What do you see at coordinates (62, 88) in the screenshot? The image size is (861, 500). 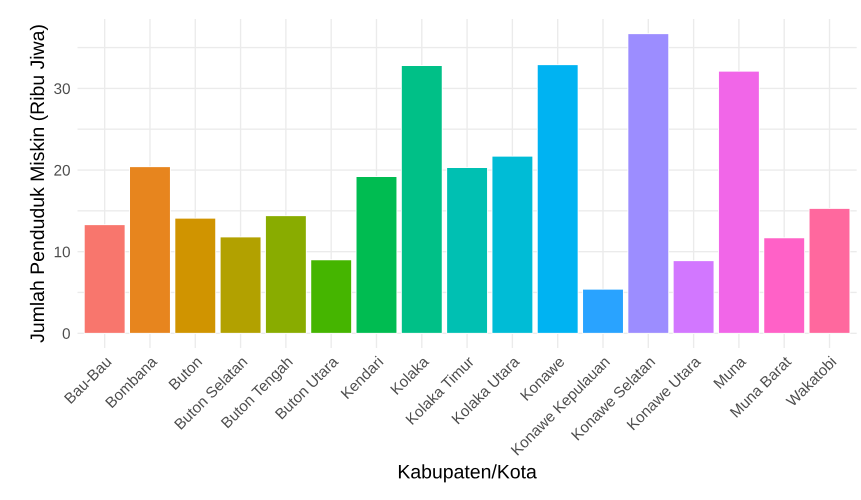 I see `y-tick-label: 30` at bounding box center [62, 88].